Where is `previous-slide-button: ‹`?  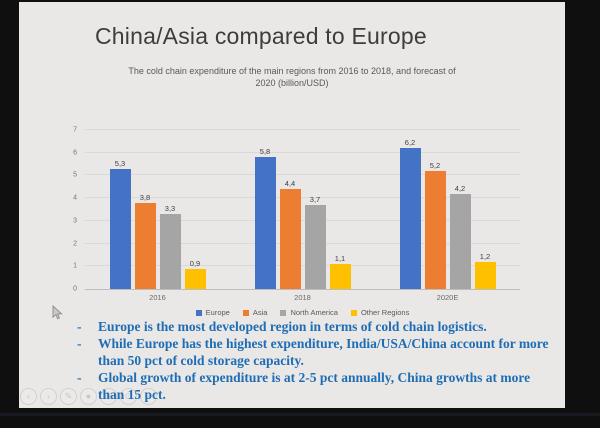 previous-slide-button: ‹ is located at coordinates (28, 396).